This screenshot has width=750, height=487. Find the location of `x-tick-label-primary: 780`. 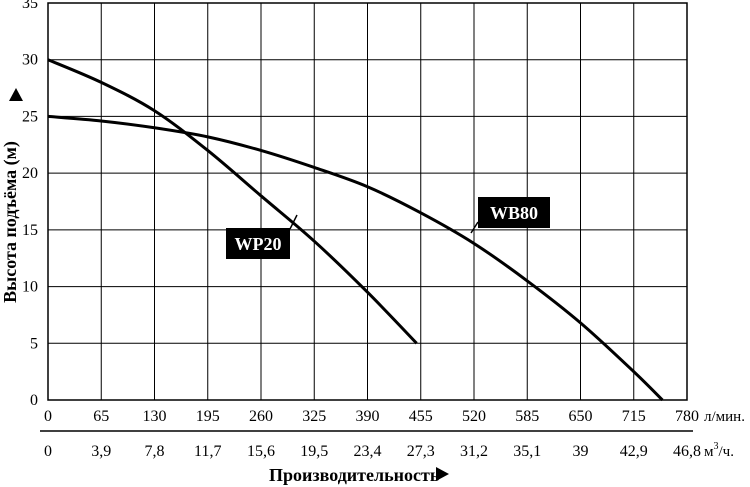

x-tick-label-primary: 780 is located at coordinates (687, 416).